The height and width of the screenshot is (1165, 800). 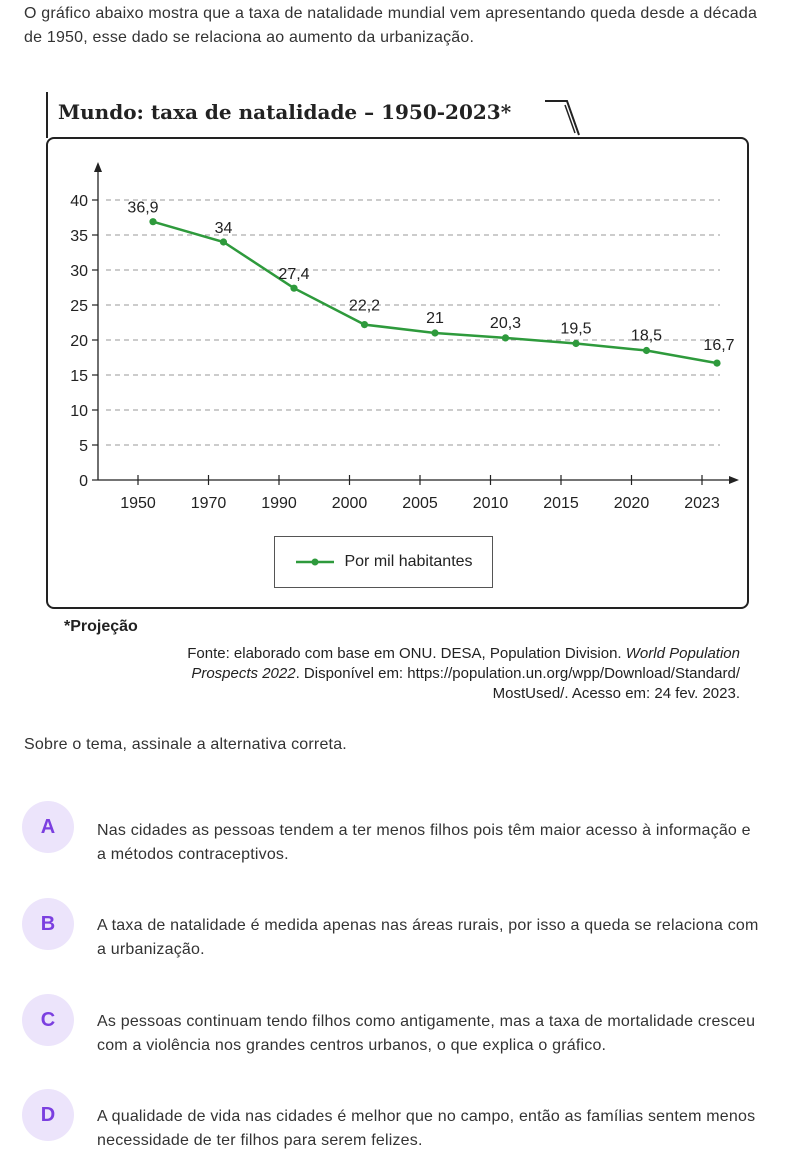 What do you see at coordinates (435, 318) in the screenshot?
I see `data-label: 21` at bounding box center [435, 318].